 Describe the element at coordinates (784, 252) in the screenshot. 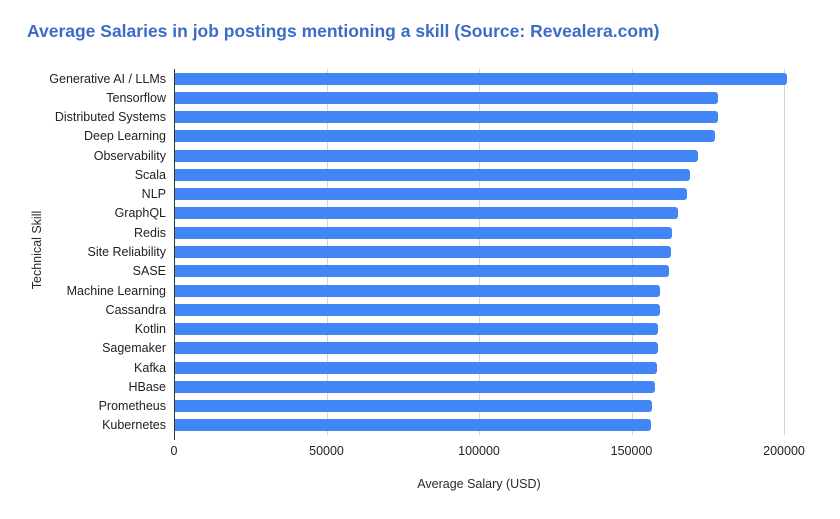

I see `gridline` at that location.